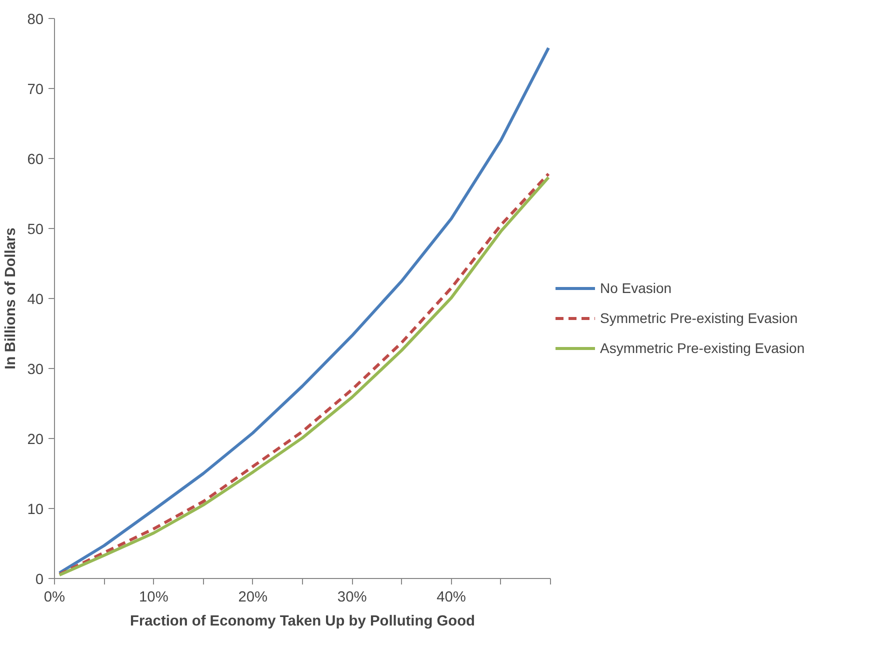 This screenshot has height=648, width=886. Describe the element at coordinates (35, 230) in the screenshot. I see `y-tick-label: 50` at that location.